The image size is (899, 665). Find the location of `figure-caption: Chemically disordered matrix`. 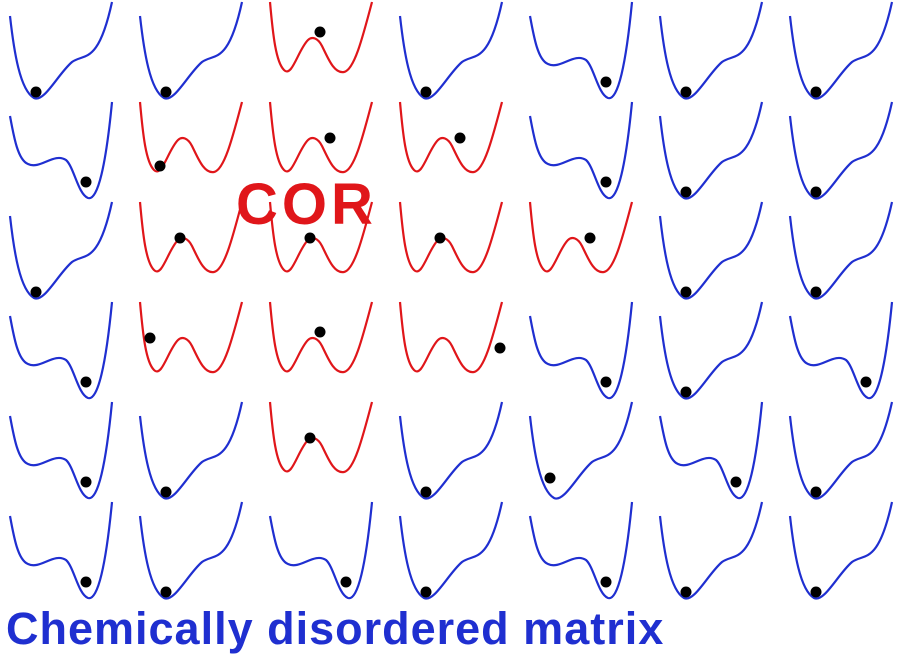

figure-caption: Chemically disordered matrix is located at coordinates (335, 628).